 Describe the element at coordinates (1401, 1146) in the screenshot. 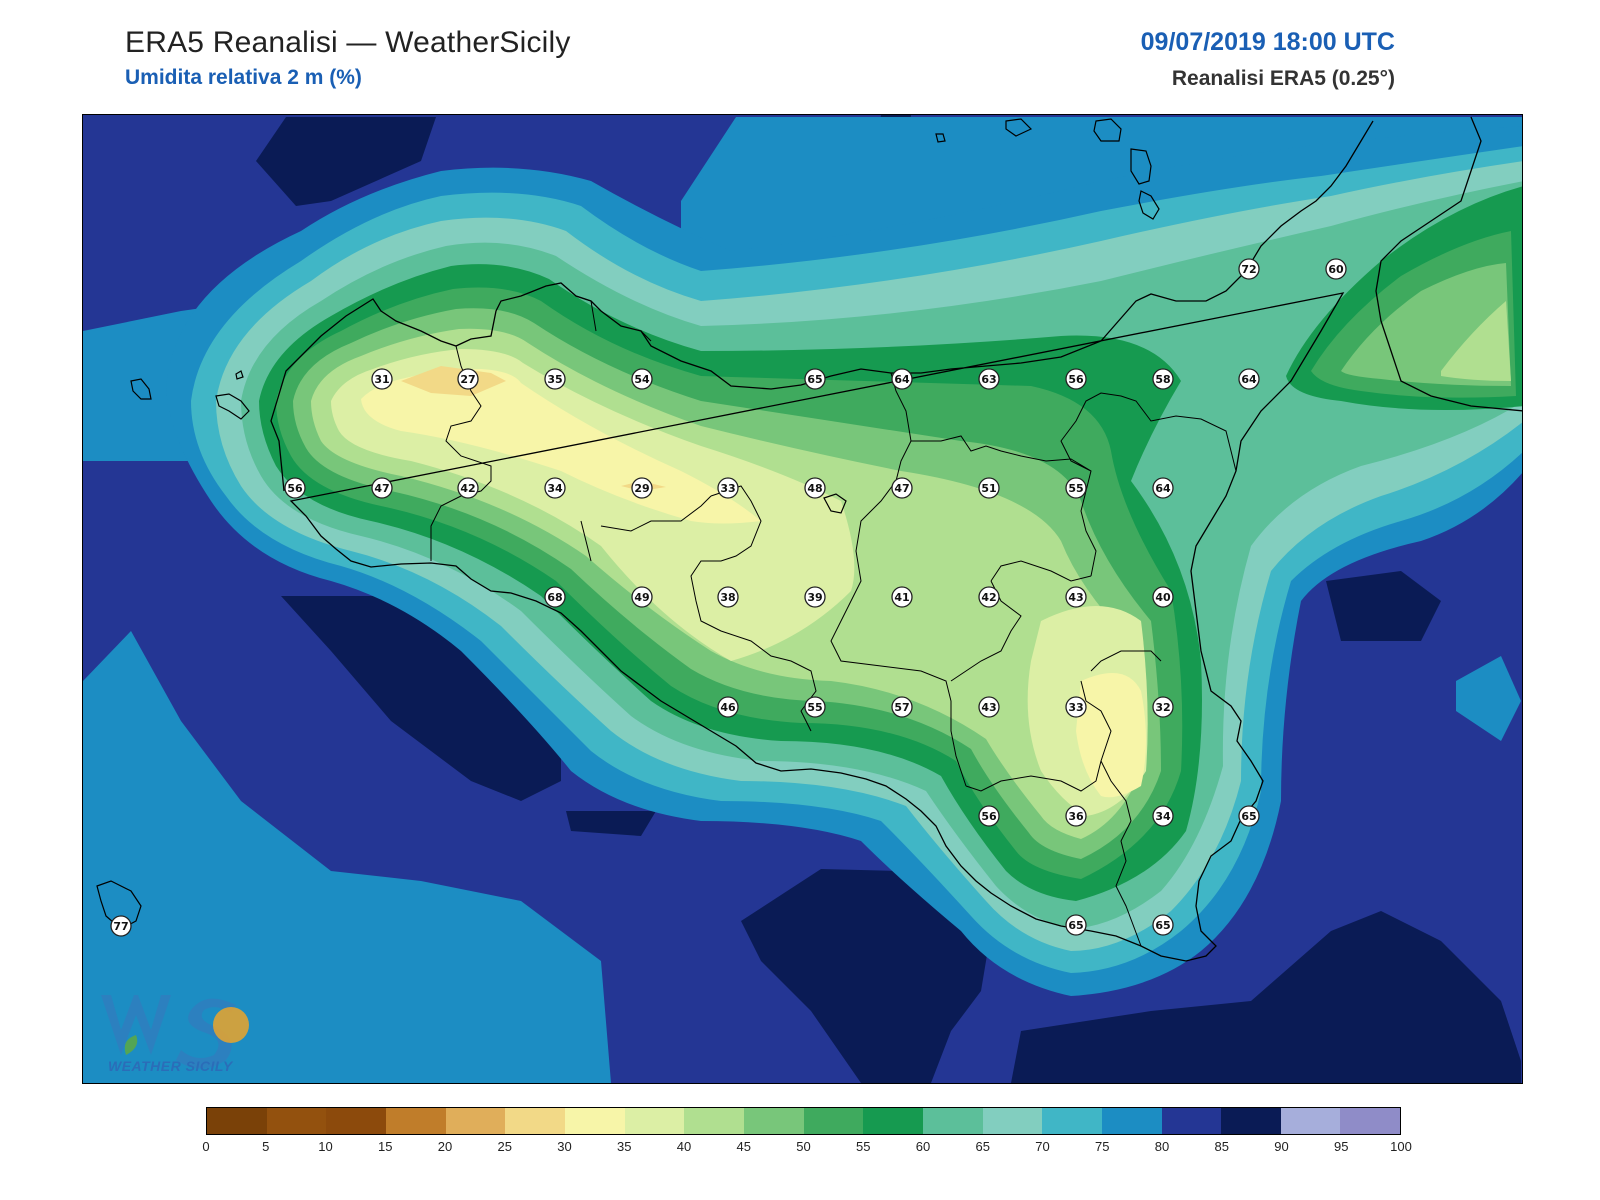

I see `colorbar-tick-label: 100` at that location.